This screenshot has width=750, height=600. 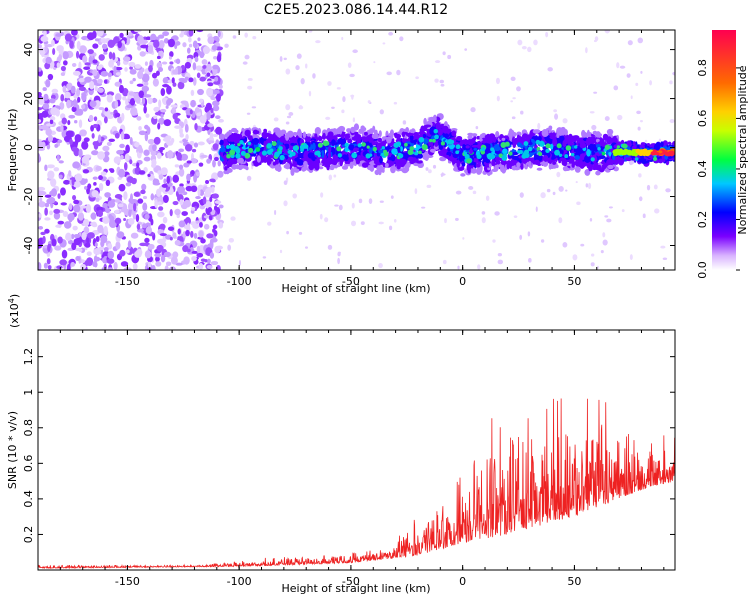 What do you see at coordinates (127, 581) in the screenshot?
I see `snr-x-tick-label: -150` at bounding box center [127, 581].